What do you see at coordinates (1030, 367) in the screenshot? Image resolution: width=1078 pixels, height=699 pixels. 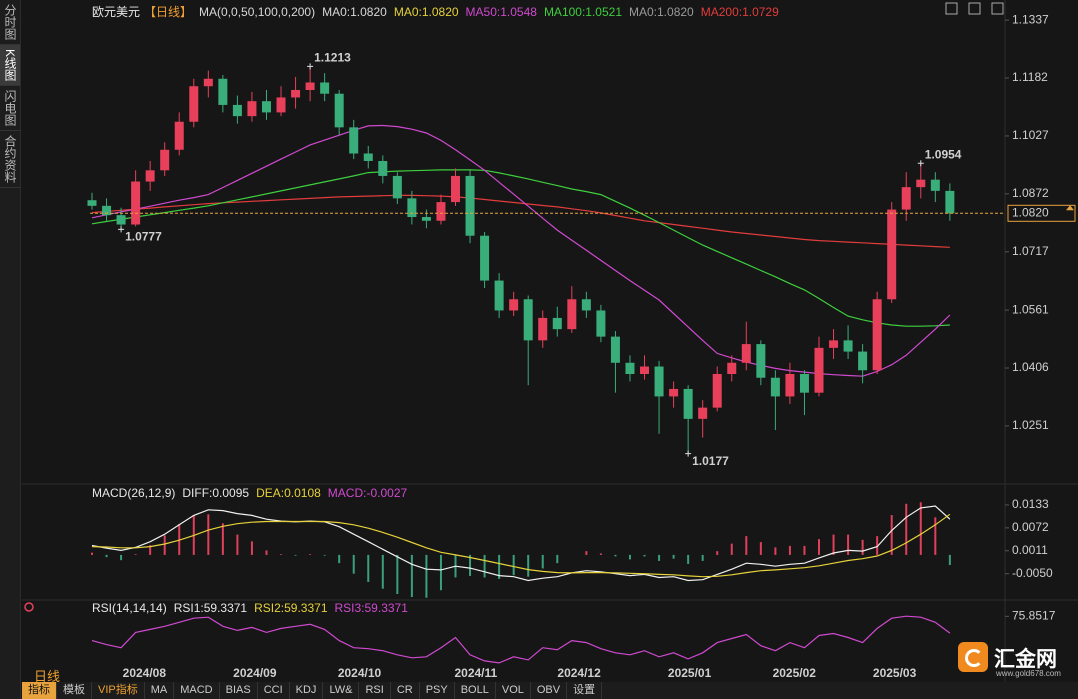 I see `y-tick-label: 1.0406` at bounding box center [1030, 367].